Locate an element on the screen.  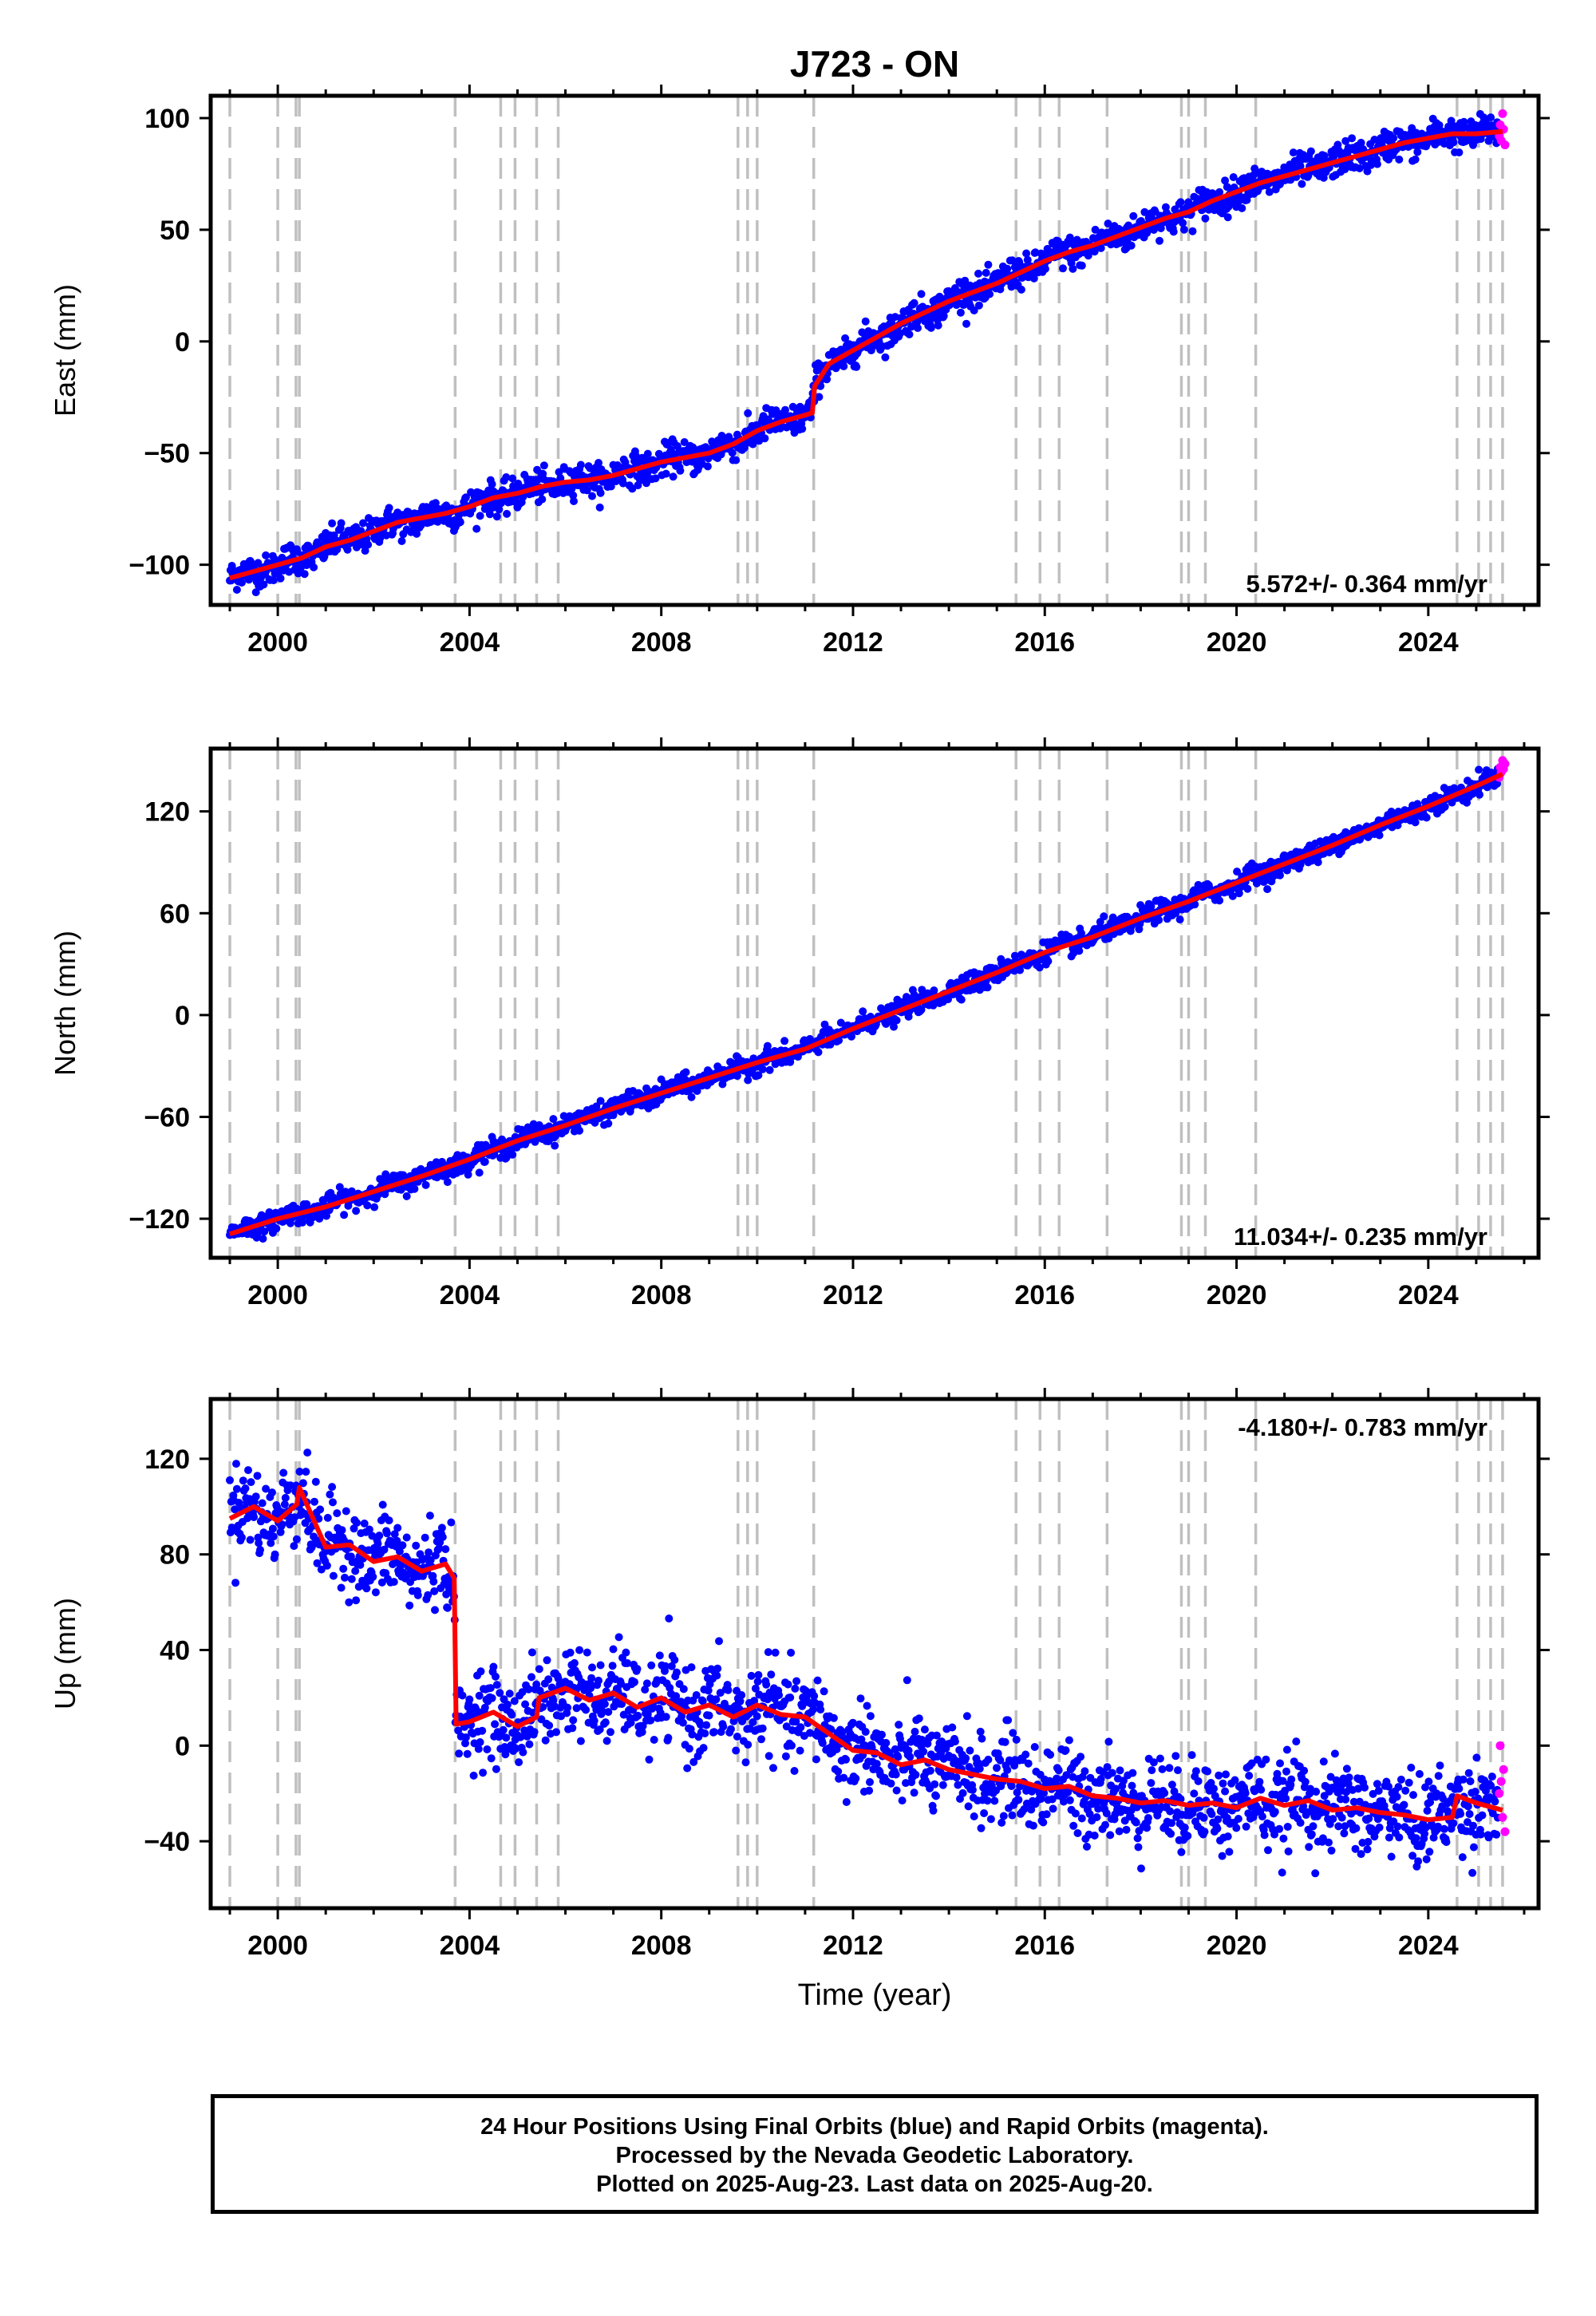
rapid-point is located at coordinates (1505, 145).